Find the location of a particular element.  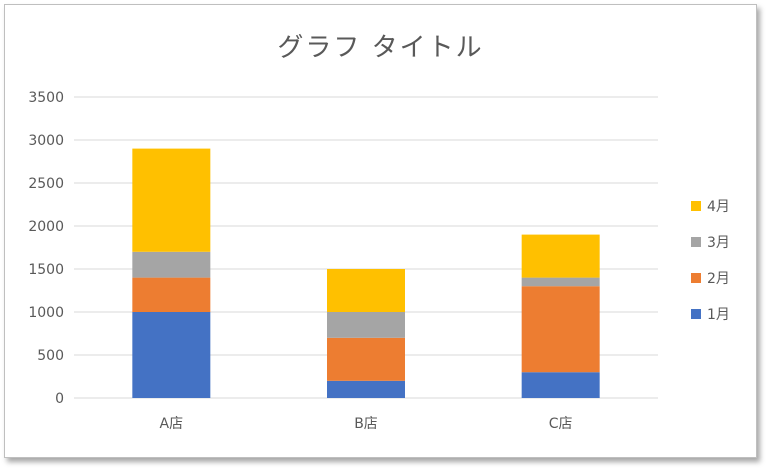

y-tick-label: 500 is located at coordinates (50, 356).